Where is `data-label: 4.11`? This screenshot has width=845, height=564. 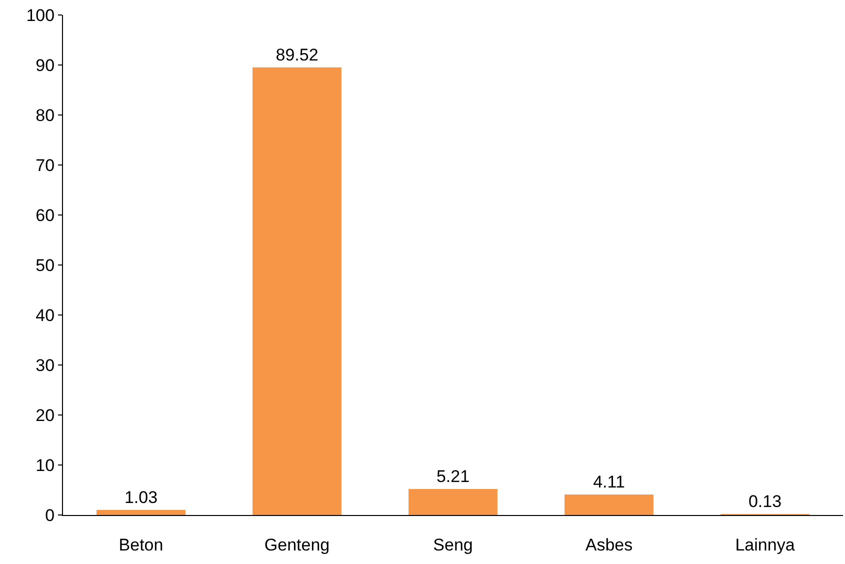
data-label: 4.11 is located at coordinates (609, 482).